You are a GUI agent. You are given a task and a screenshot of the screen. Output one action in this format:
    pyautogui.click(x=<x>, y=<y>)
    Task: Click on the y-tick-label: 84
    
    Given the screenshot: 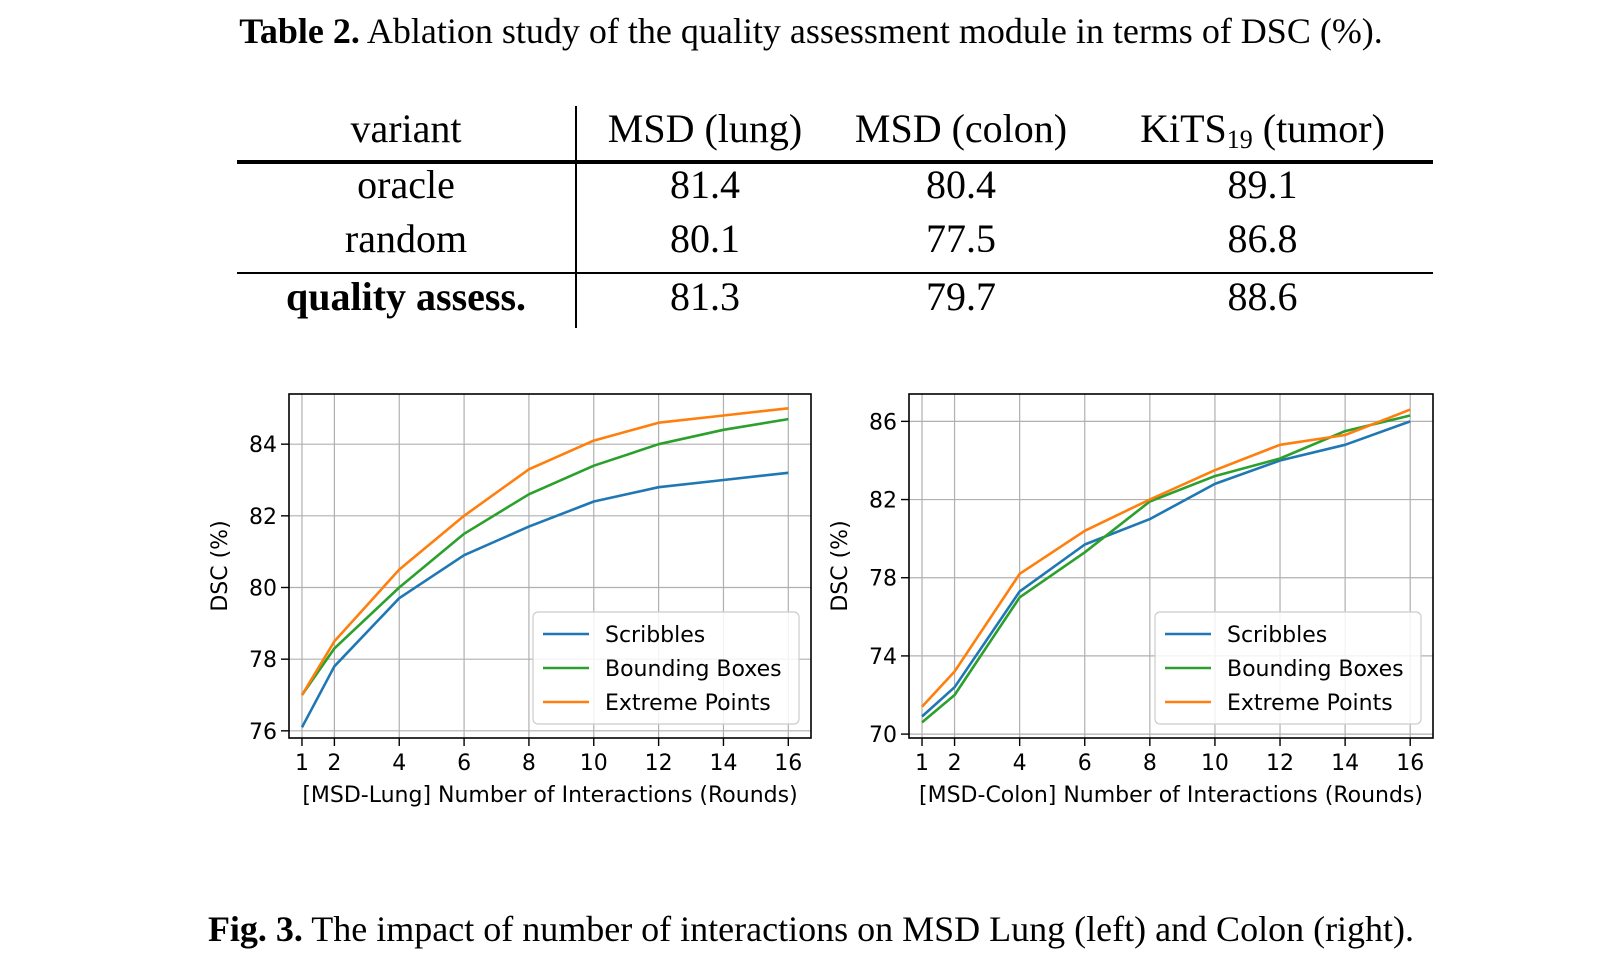 What is the action you would take?
    pyautogui.click(x=263, y=445)
    